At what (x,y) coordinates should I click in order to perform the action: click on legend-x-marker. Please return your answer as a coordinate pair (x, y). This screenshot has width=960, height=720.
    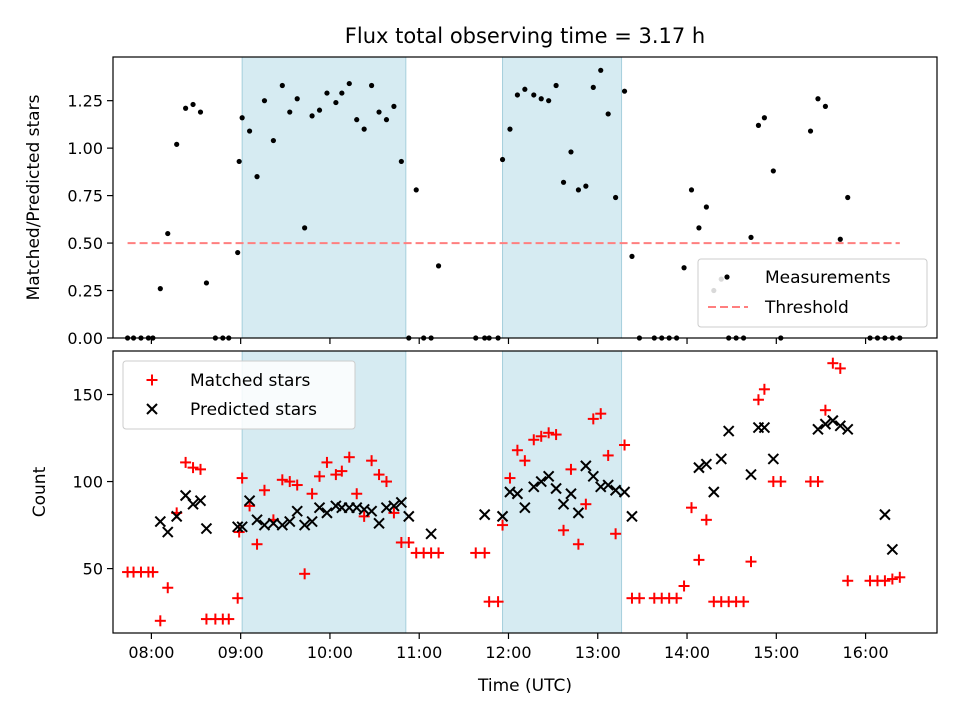
    Looking at the image, I should click on (152, 409).